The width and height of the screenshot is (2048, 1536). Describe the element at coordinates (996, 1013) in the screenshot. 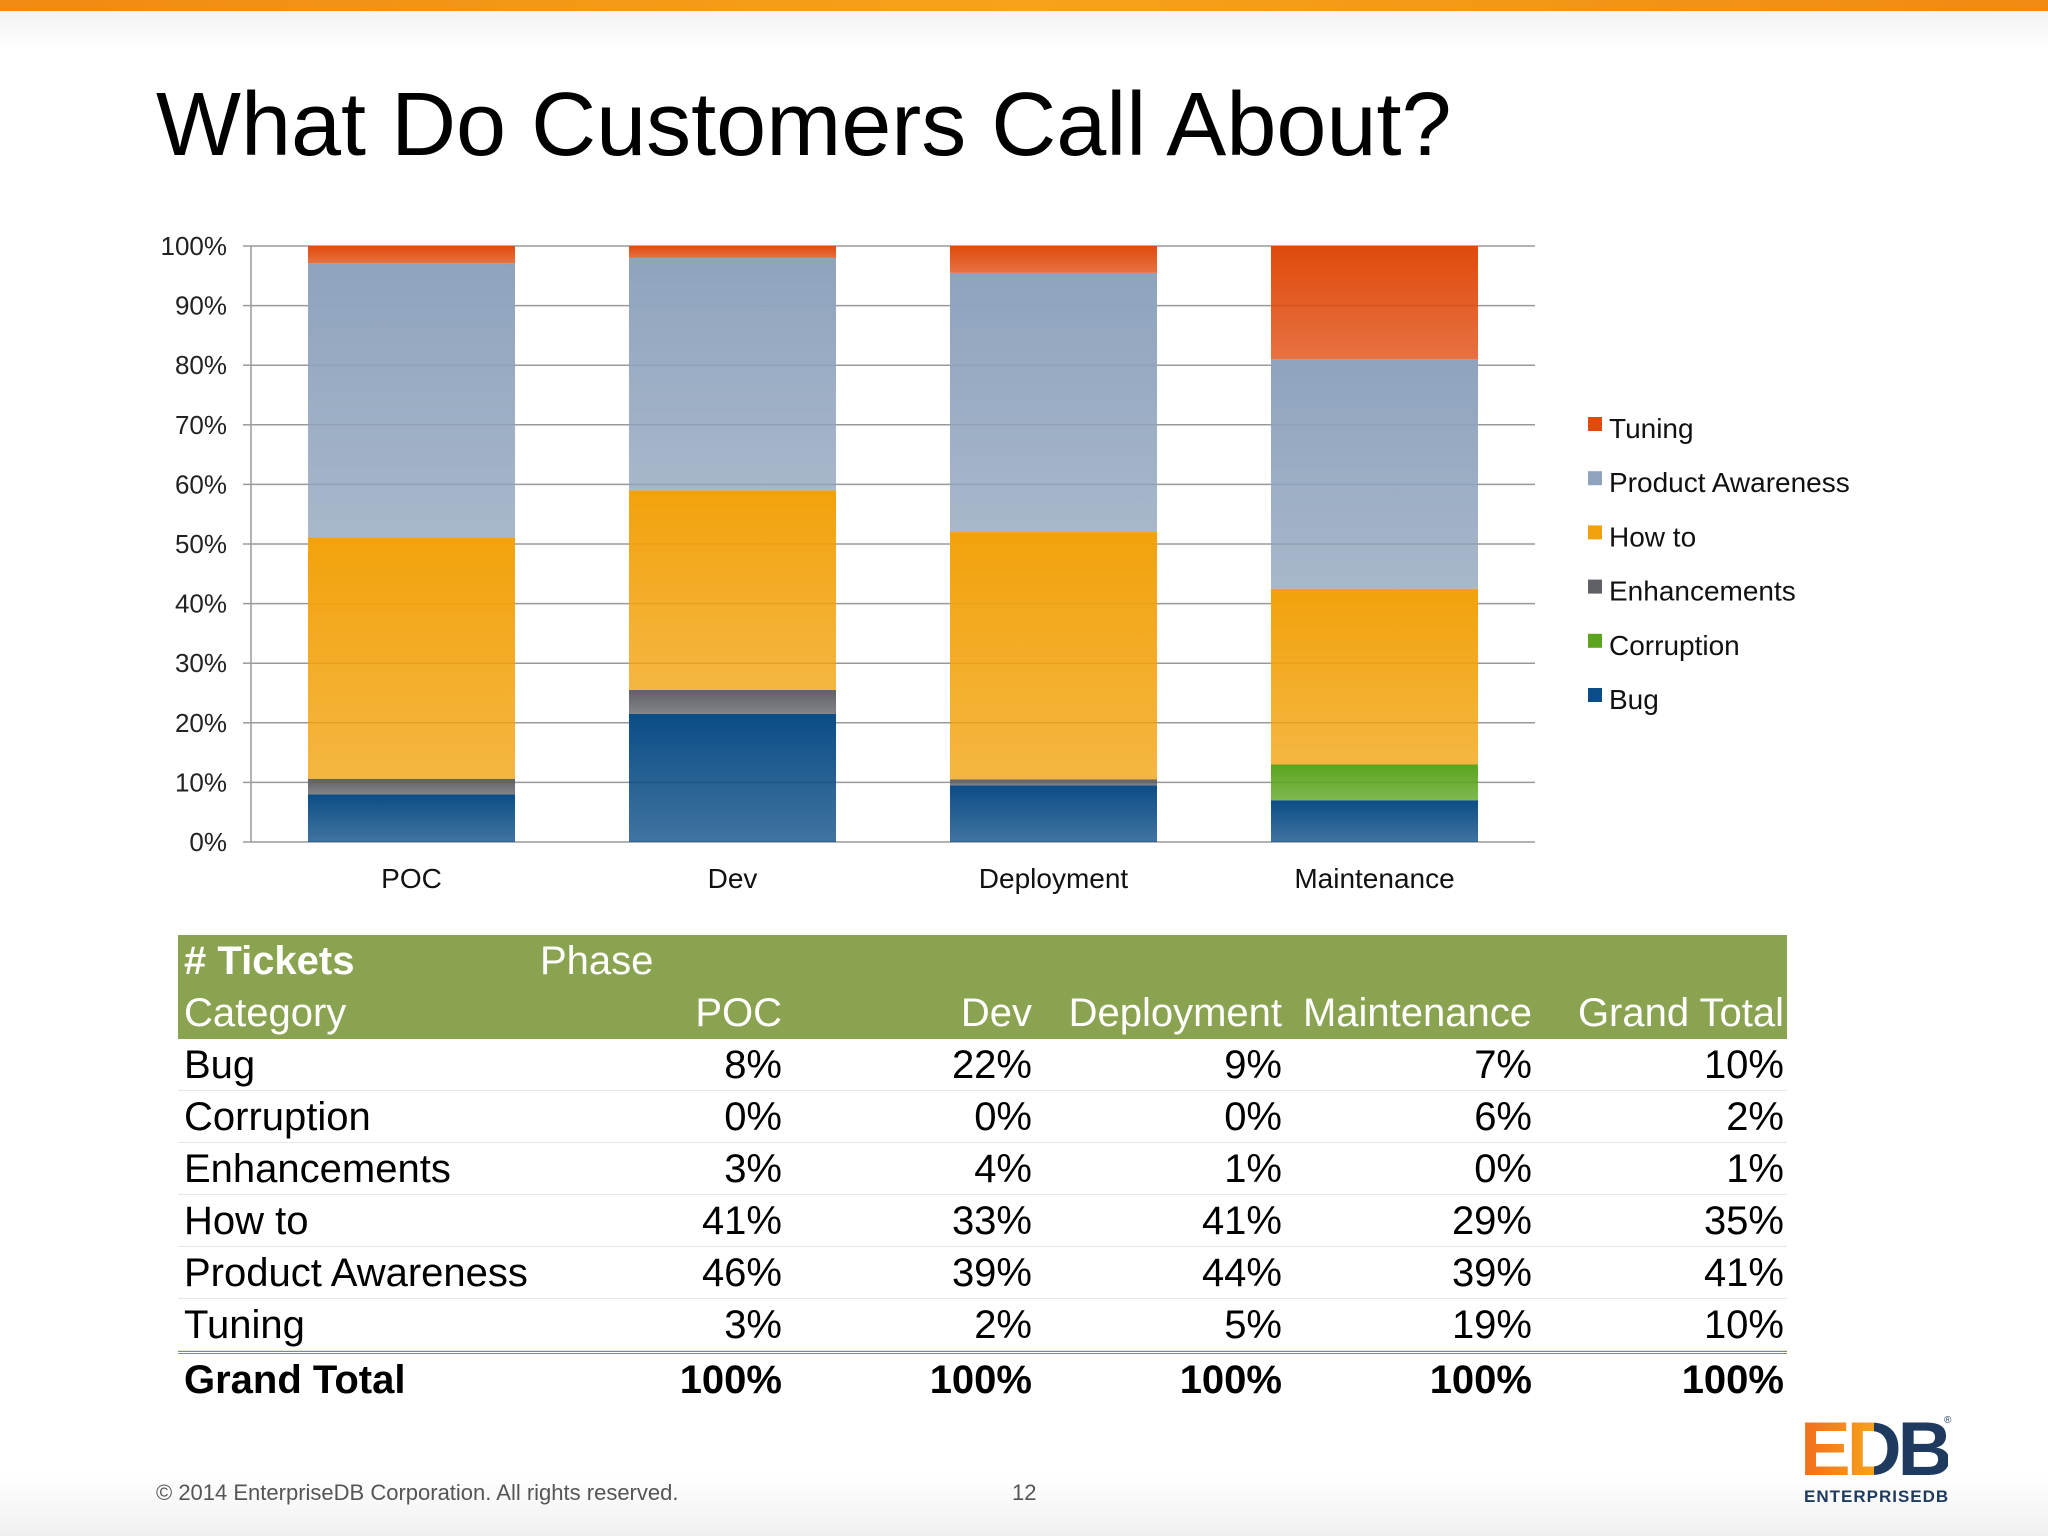

I see `column-header: Dev` at that location.